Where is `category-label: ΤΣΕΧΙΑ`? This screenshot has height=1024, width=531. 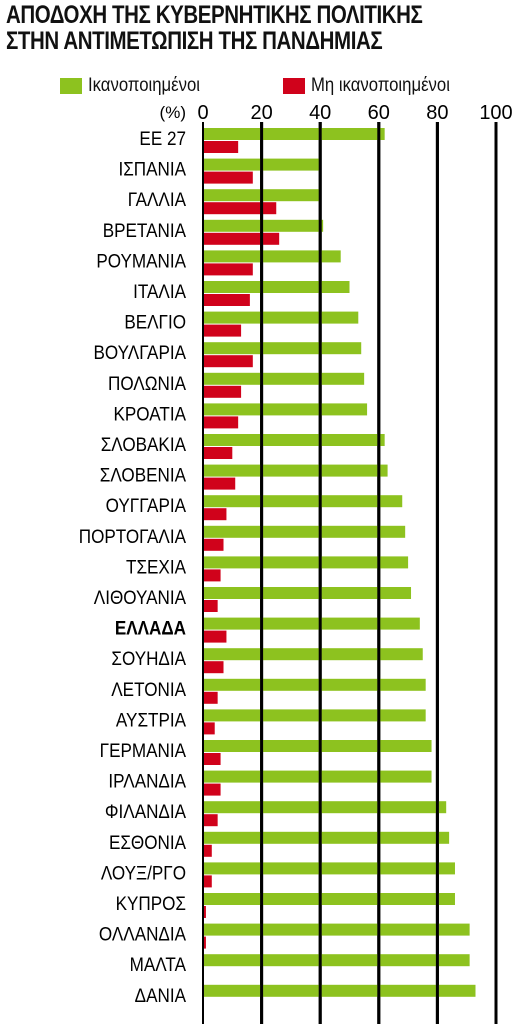 category-label: ΤΣΕΧΙΑ is located at coordinates (156, 567).